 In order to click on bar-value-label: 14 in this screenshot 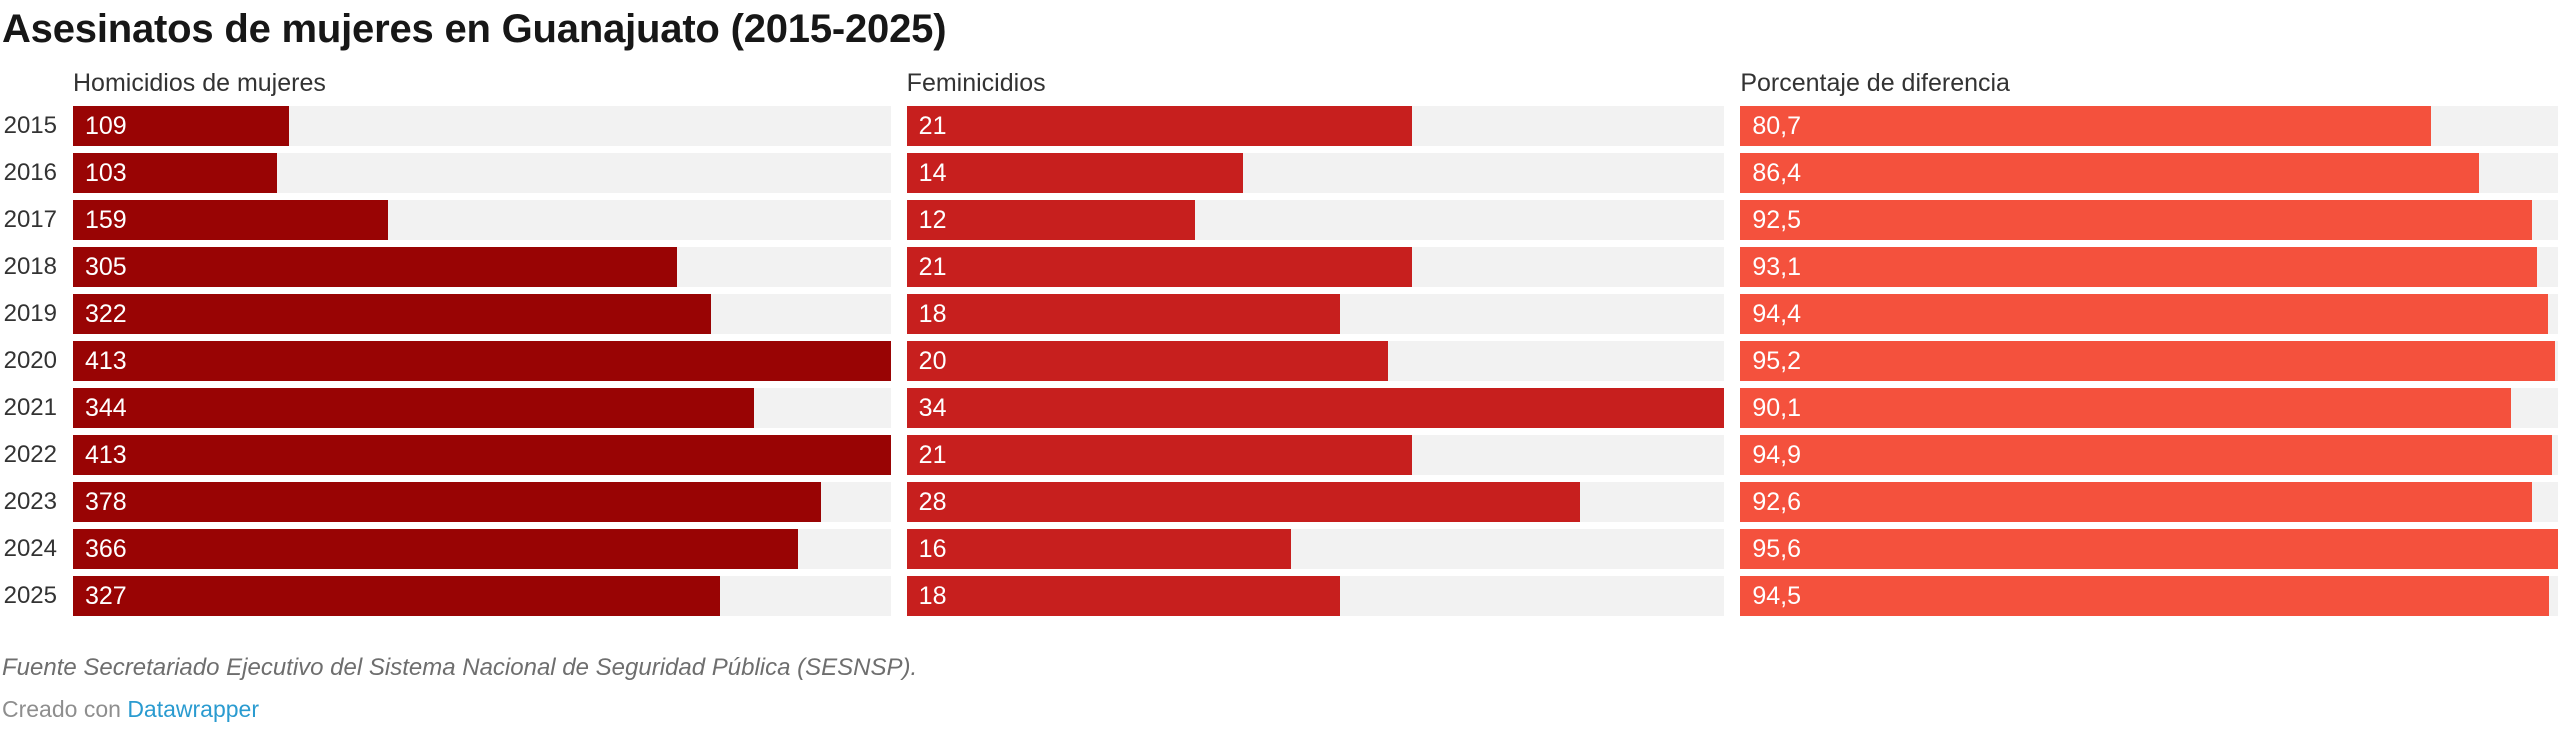, I will do `click(932, 172)`.